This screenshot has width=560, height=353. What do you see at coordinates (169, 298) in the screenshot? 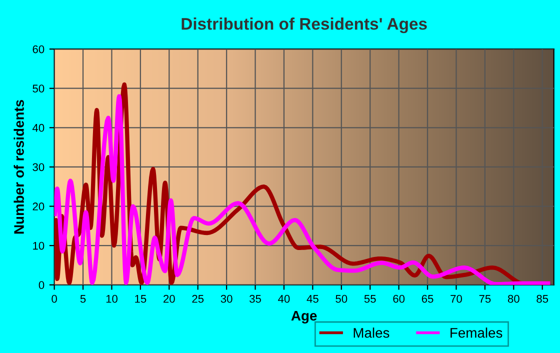
I see `x-tick-label: 20` at bounding box center [169, 298].